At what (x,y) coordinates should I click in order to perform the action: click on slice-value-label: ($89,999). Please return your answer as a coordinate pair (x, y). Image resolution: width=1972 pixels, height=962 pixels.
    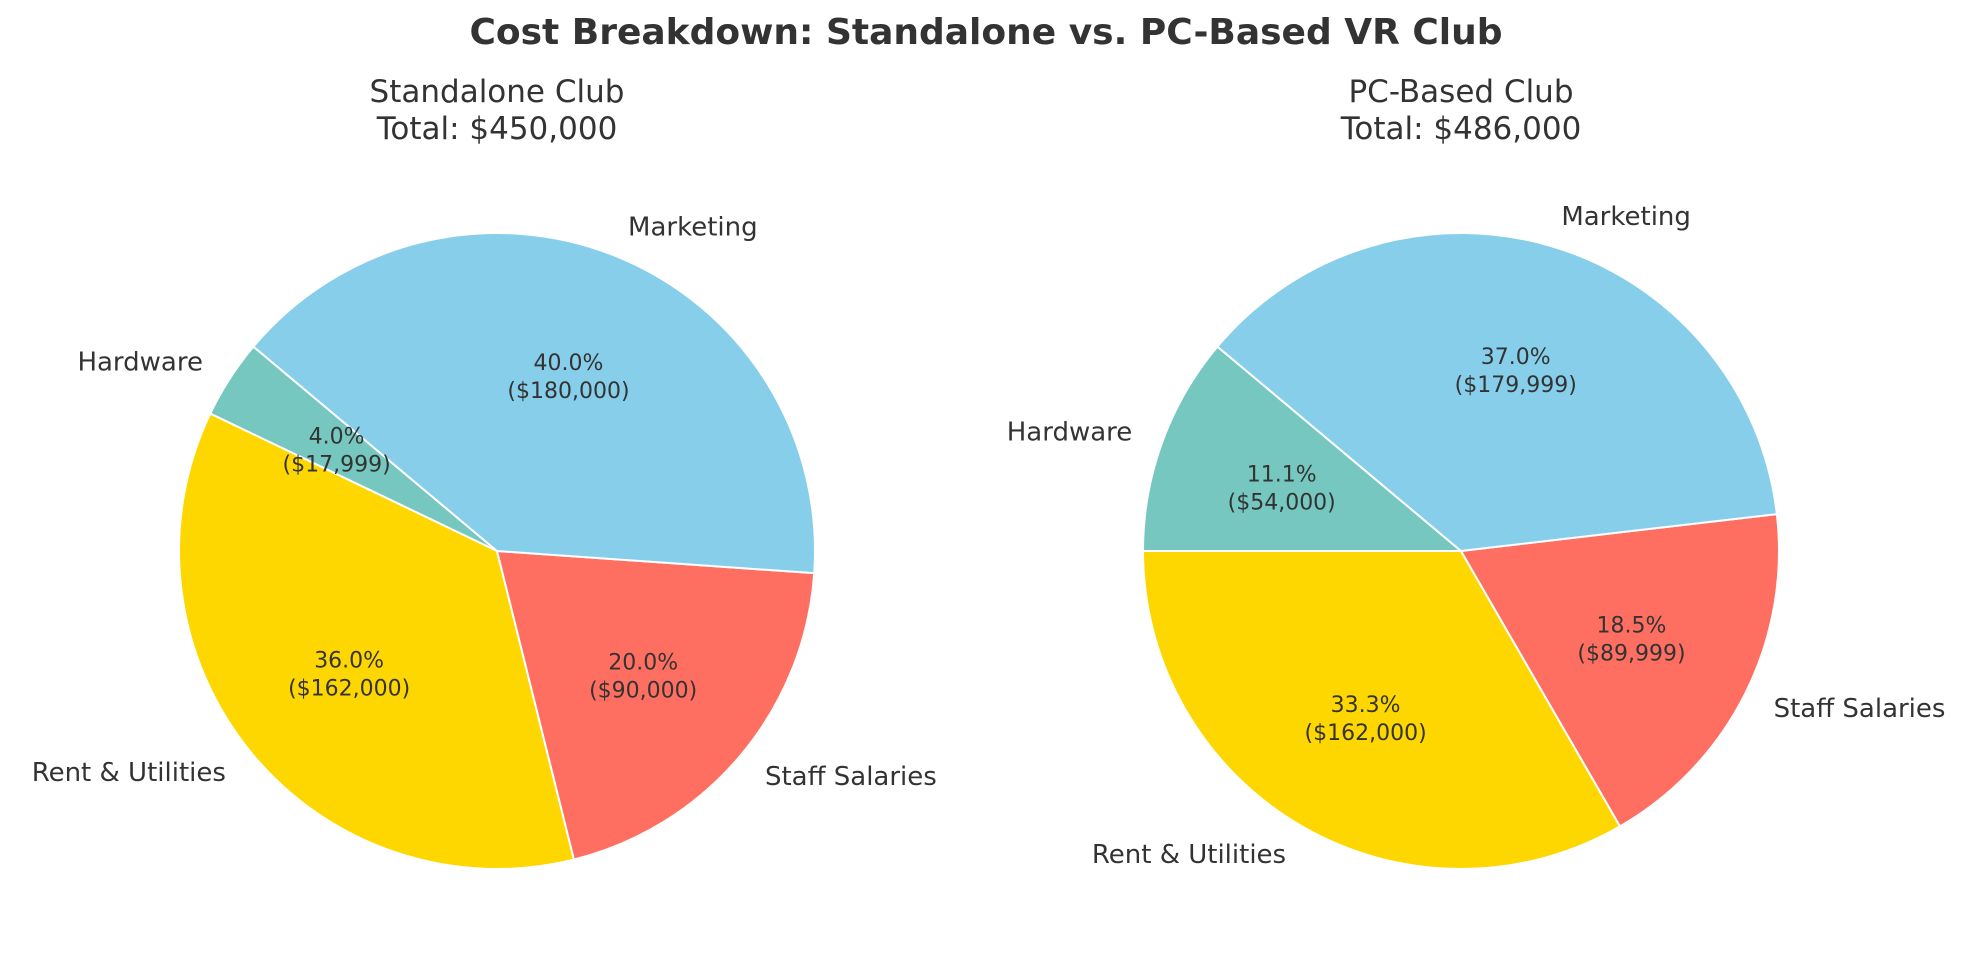
    Looking at the image, I should click on (1631, 654).